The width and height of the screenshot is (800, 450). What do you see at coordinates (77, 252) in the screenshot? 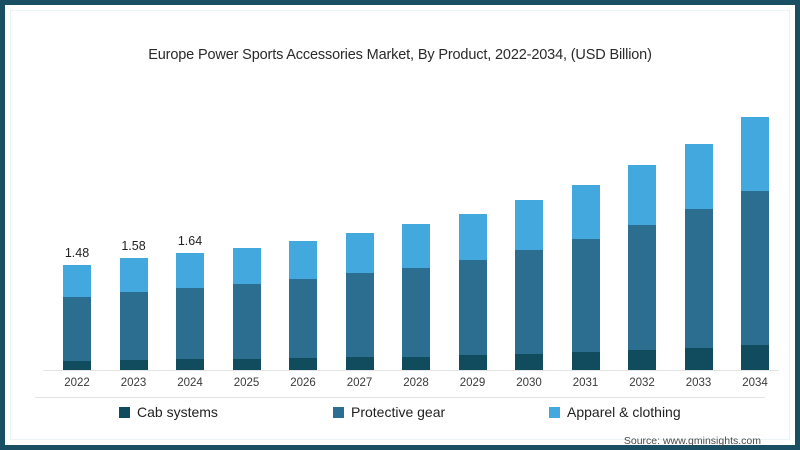
I see `data-label-2022: 1.48` at bounding box center [77, 252].